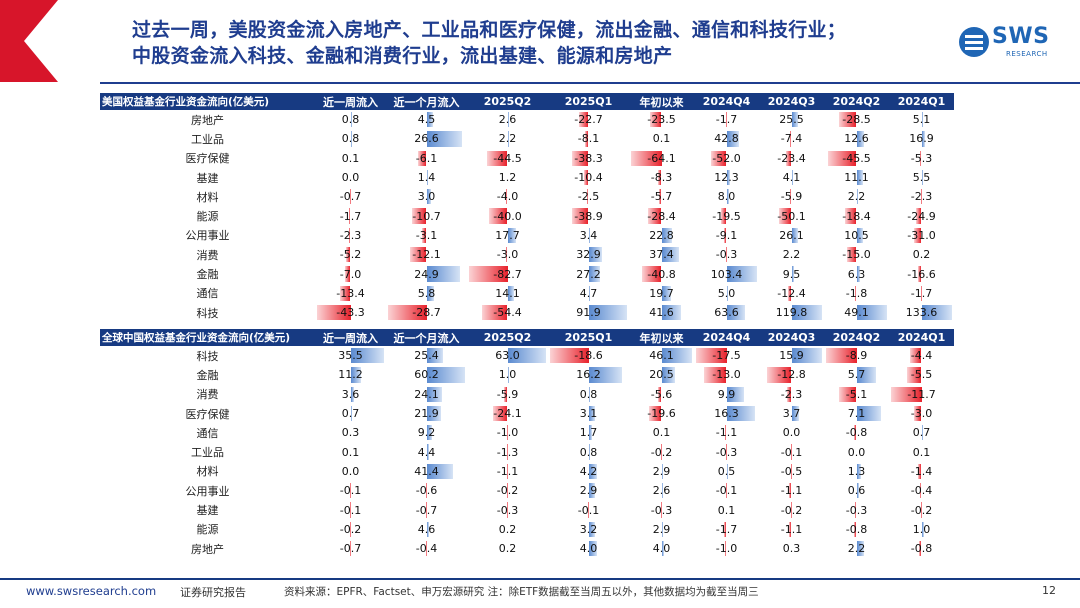  Describe the element at coordinates (856, 235) in the screenshot. I see `flow-cell: 10.5` at that location.